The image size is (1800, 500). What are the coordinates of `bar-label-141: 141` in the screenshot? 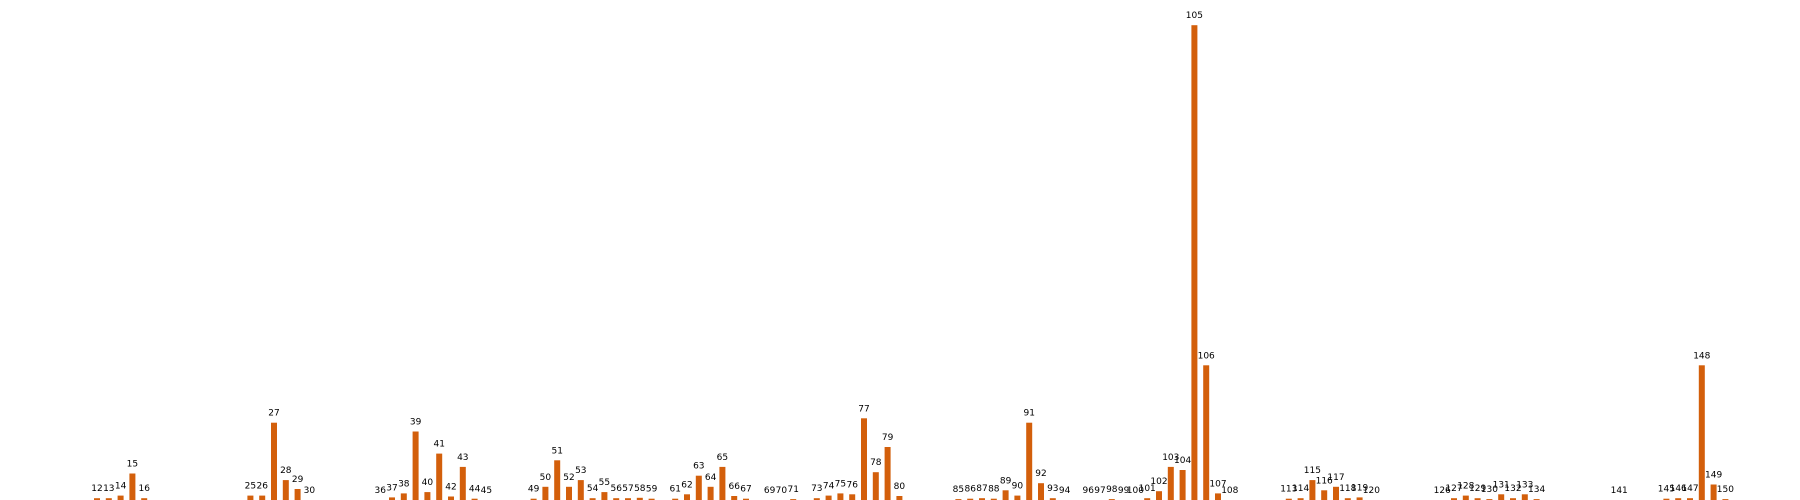 It's located at (1619, 491).